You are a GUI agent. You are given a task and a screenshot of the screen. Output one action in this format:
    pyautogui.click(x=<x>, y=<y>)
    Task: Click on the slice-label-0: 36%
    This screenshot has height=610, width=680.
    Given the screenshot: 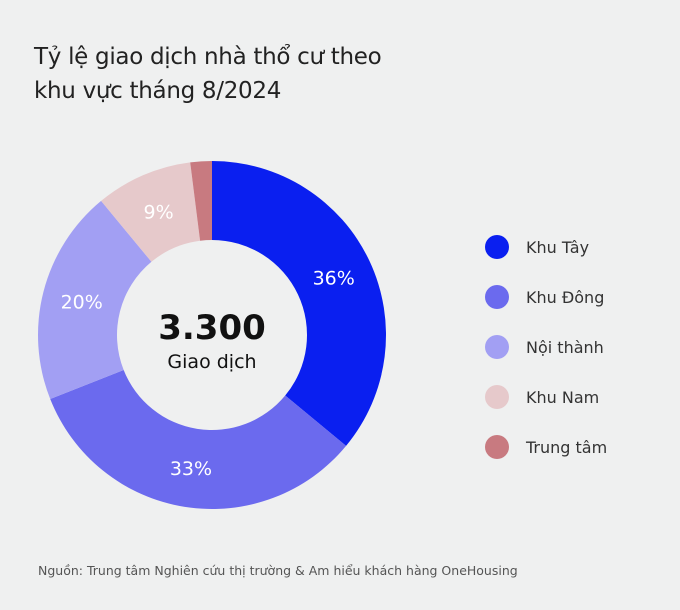 What is the action you would take?
    pyautogui.click(x=334, y=279)
    